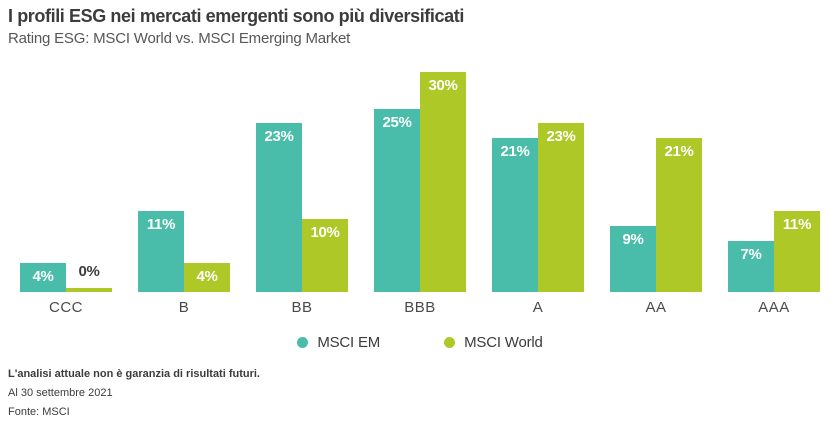 Image resolution: width=840 pixels, height=424 pixels. I want to click on bar-group-aaa: 7% 11% AAA, so click(774, 263).